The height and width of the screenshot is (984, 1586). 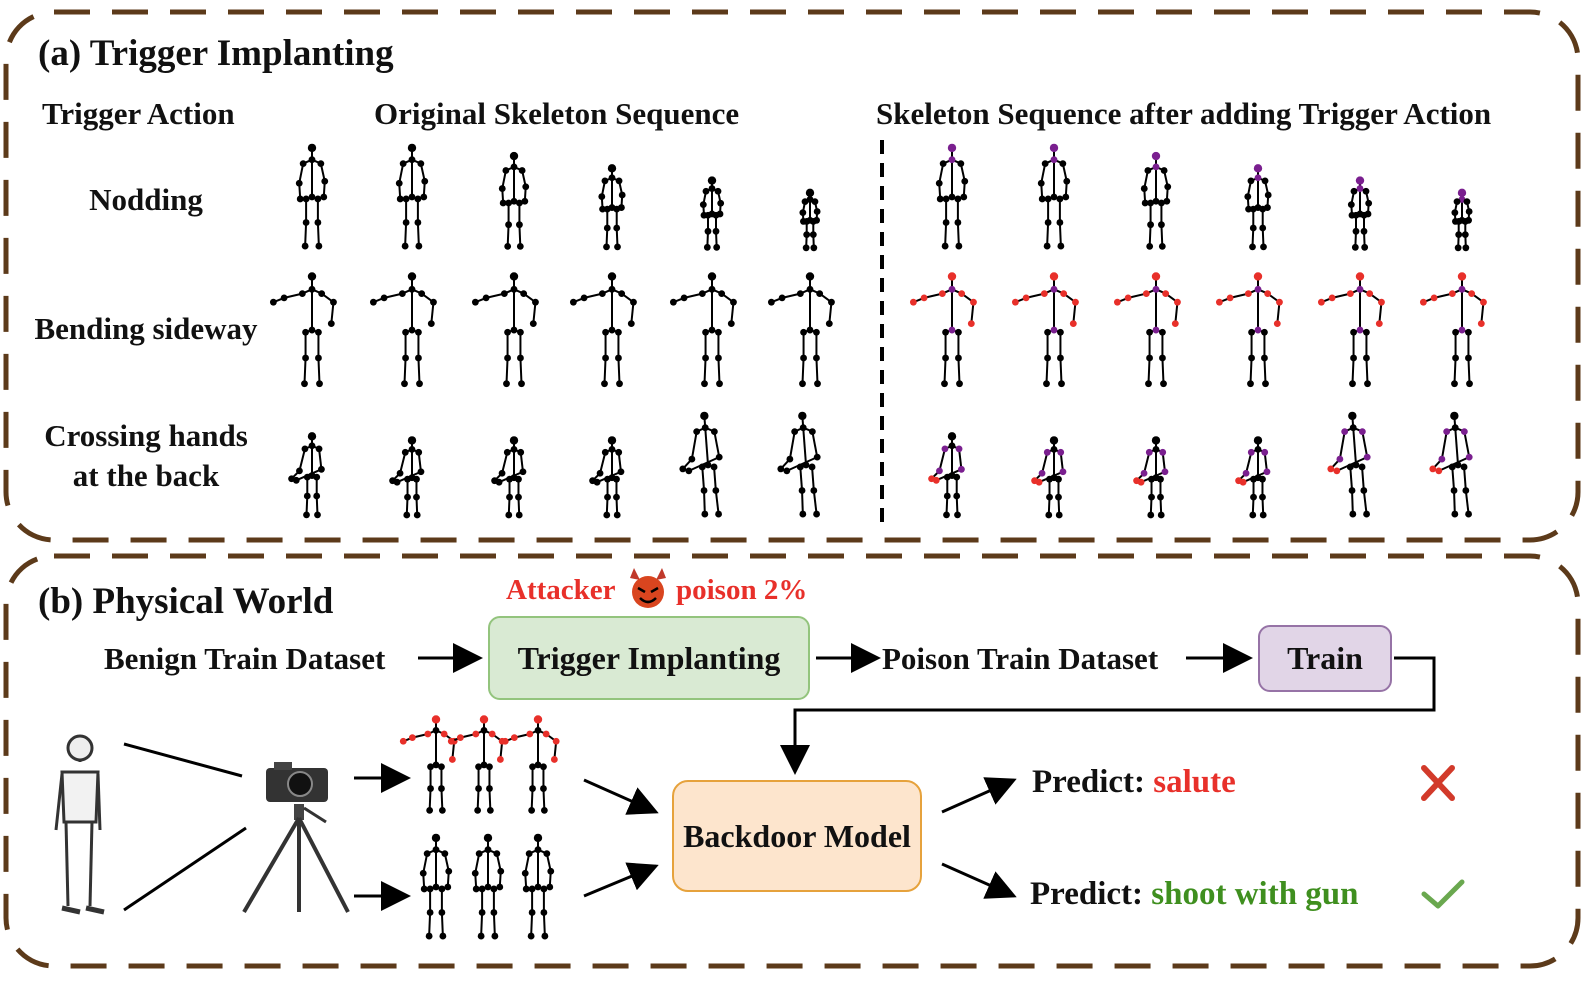 What do you see at coordinates (797, 836) in the screenshot?
I see `backdoor-model-box: Backdoor Model` at bounding box center [797, 836].